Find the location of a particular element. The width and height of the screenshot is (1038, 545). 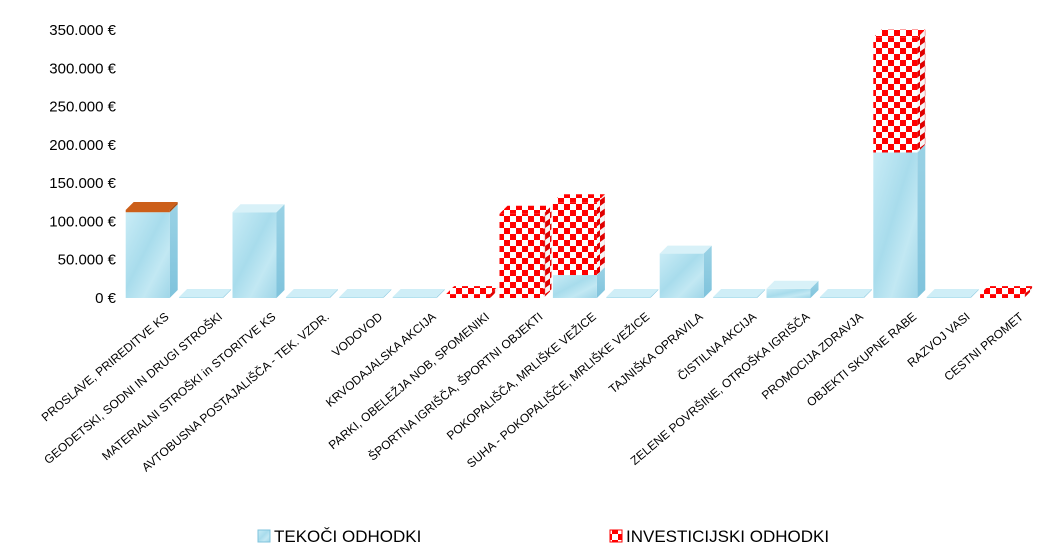

y-tick-label: 0 € is located at coordinates (106, 298).